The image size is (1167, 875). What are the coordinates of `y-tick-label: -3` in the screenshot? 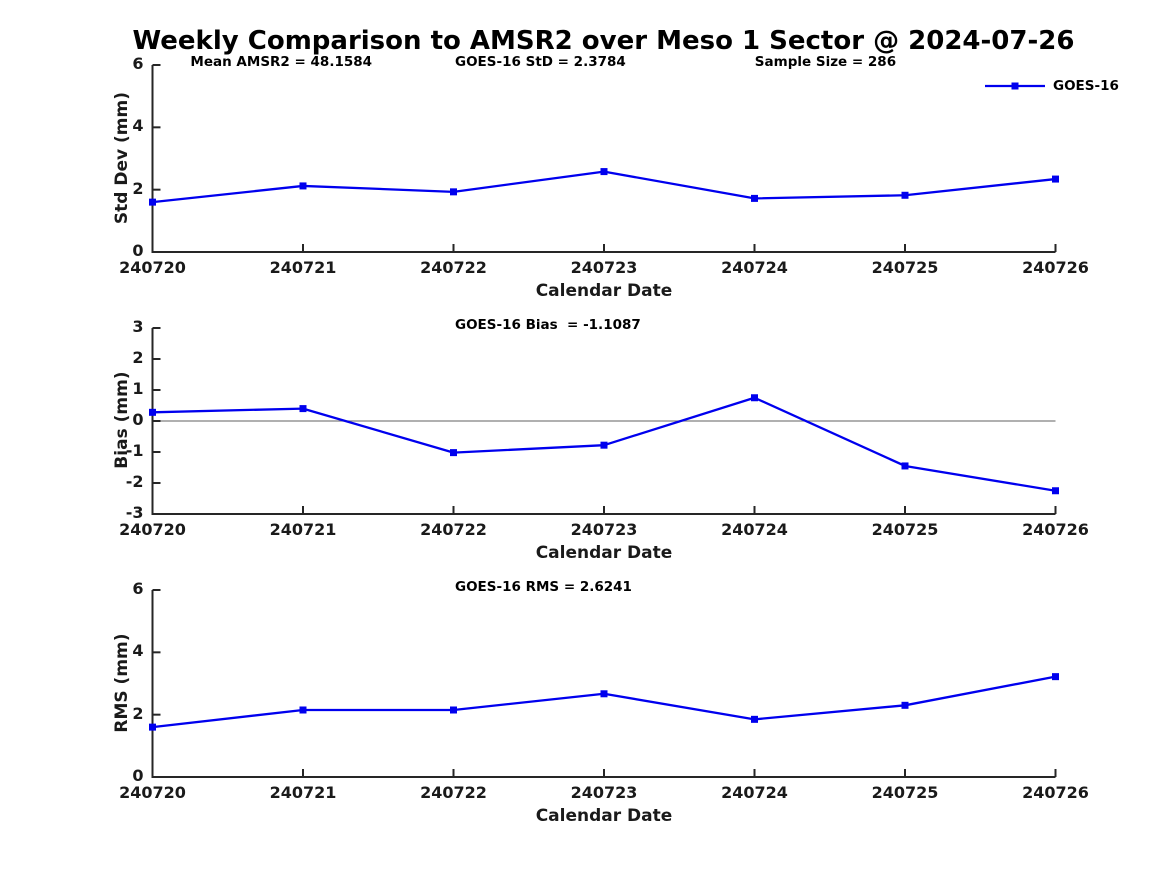 It's located at (134, 512).